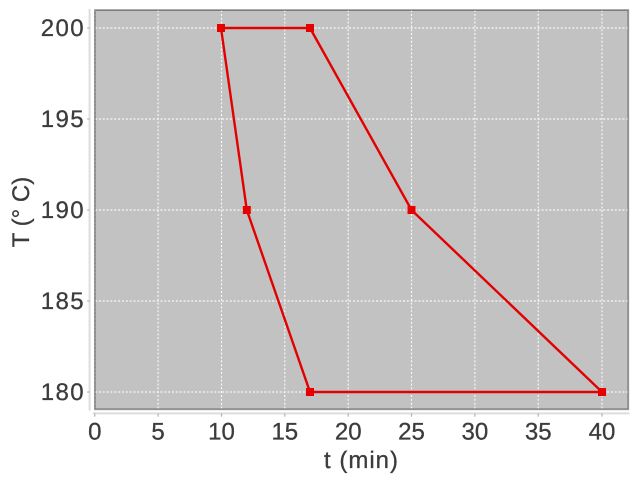 The width and height of the screenshot is (640, 480). What do you see at coordinates (63, 119) in the screenshot?
I see `svg-text: 195` at bounding box center [63, 119].